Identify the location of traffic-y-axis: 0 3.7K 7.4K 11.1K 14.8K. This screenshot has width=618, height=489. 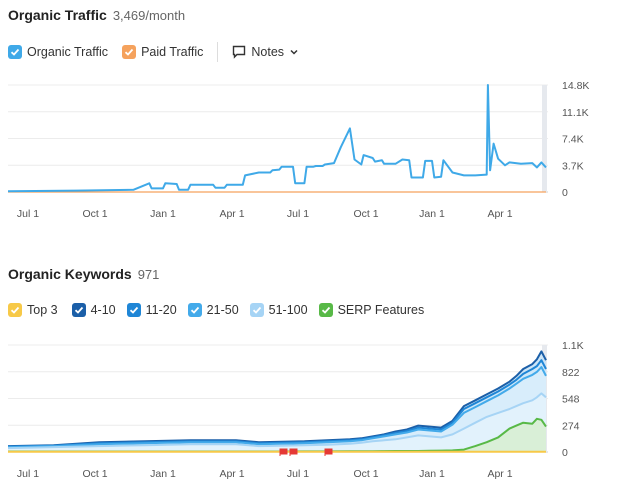
(575, 139).